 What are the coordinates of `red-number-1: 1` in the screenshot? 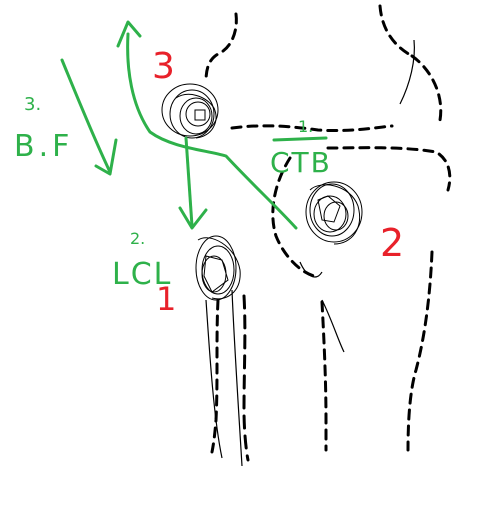 It's located at (166, 299).